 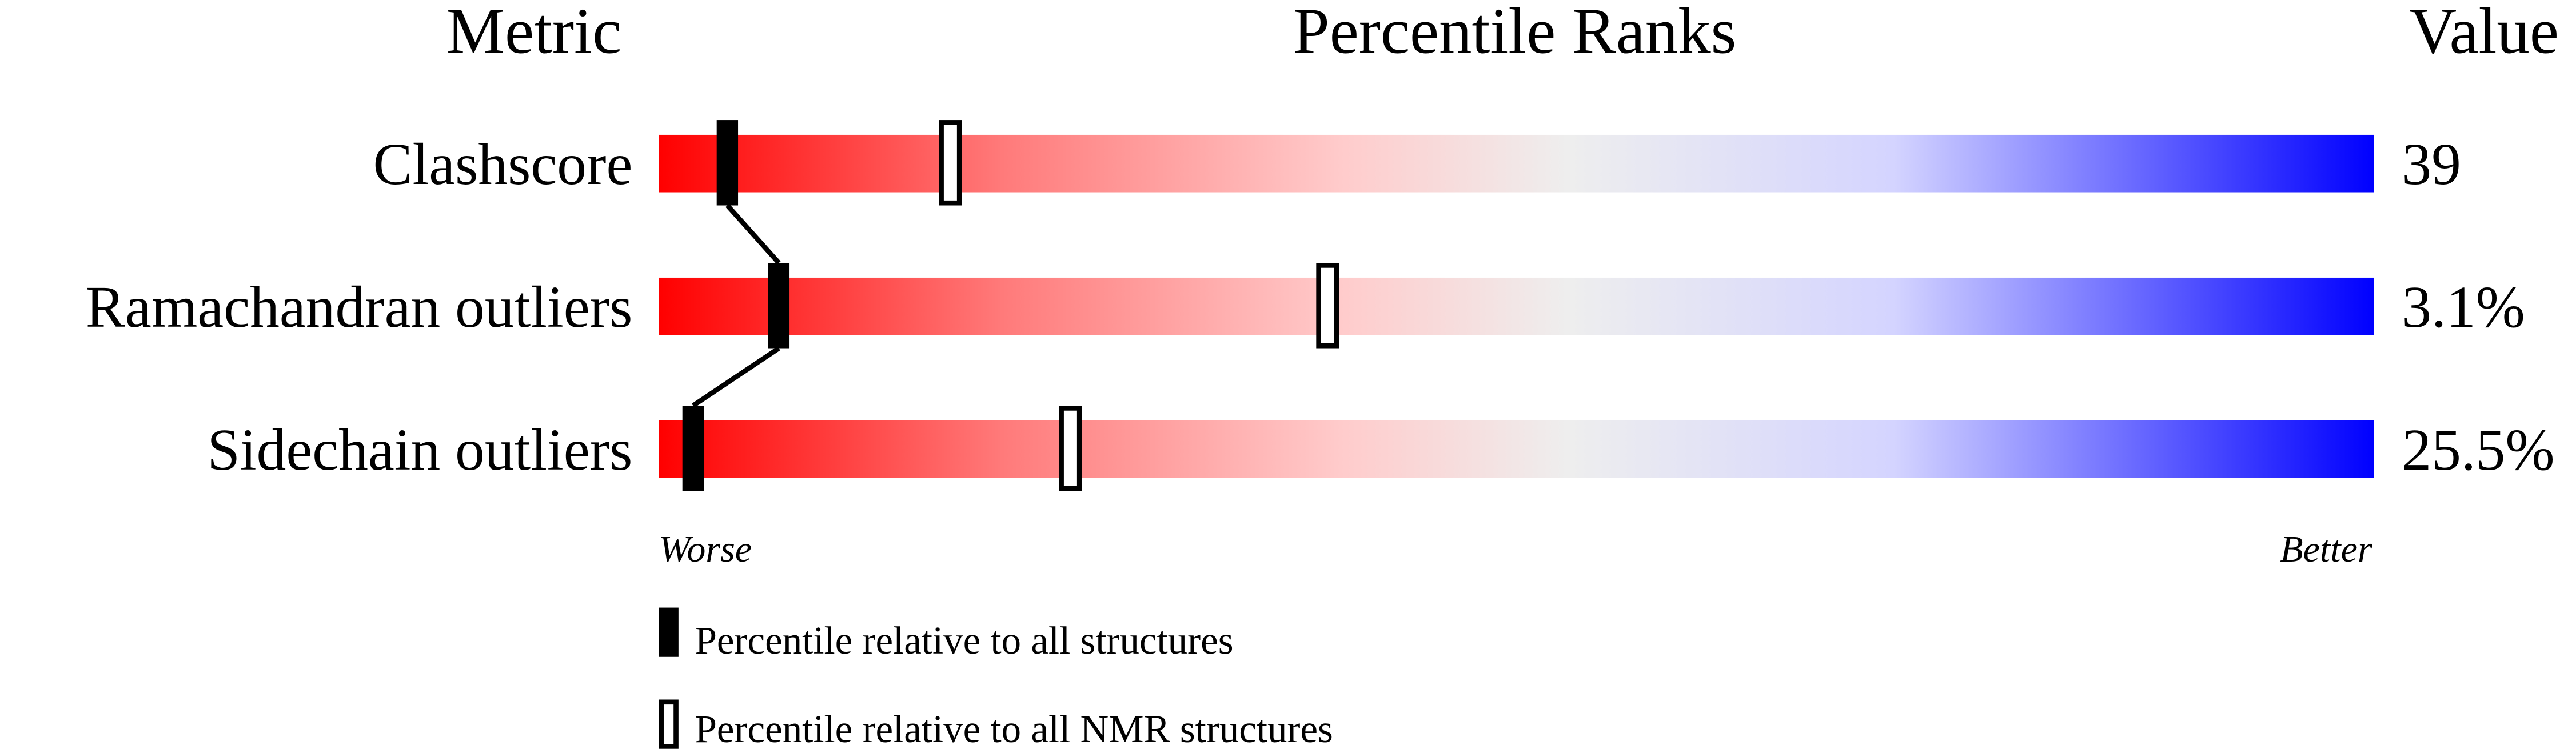 What do you see at coordinates (2326, 549) in the screenshot?
I see `axis-better-label: Better` at bounding box center [2326, 549].